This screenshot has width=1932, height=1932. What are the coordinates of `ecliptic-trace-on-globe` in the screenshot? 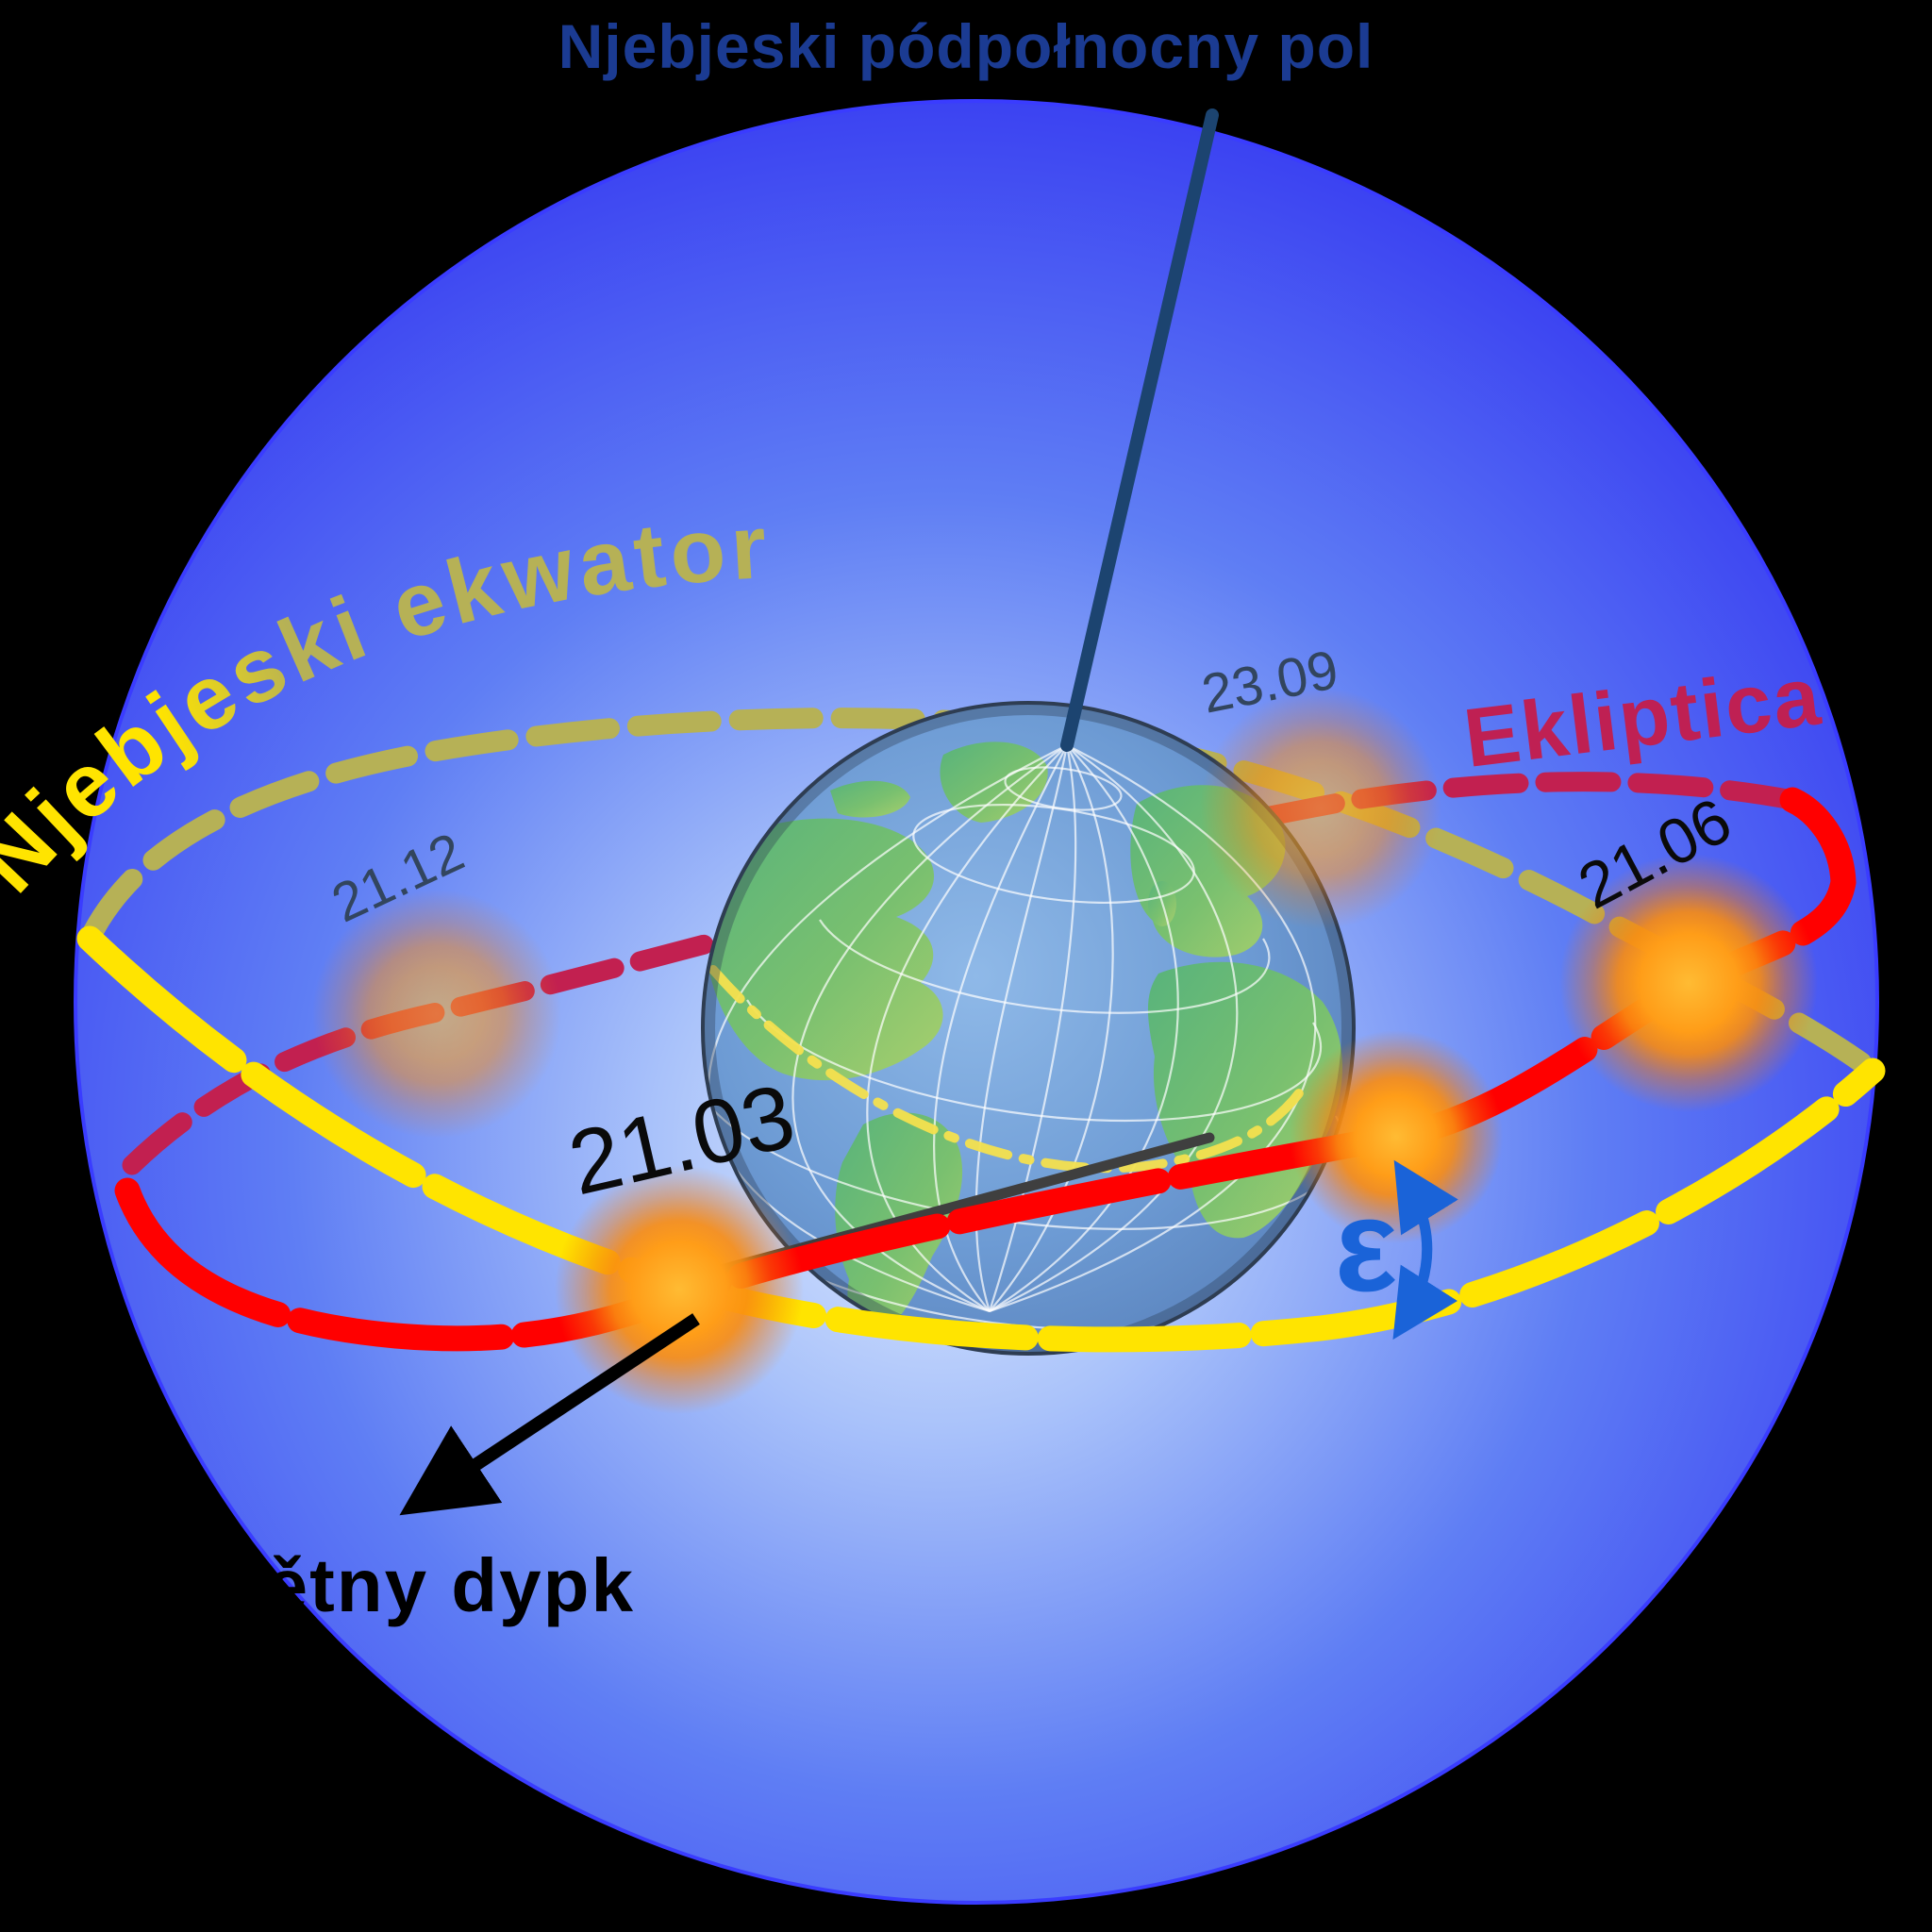 It's located at (1008, 1069).